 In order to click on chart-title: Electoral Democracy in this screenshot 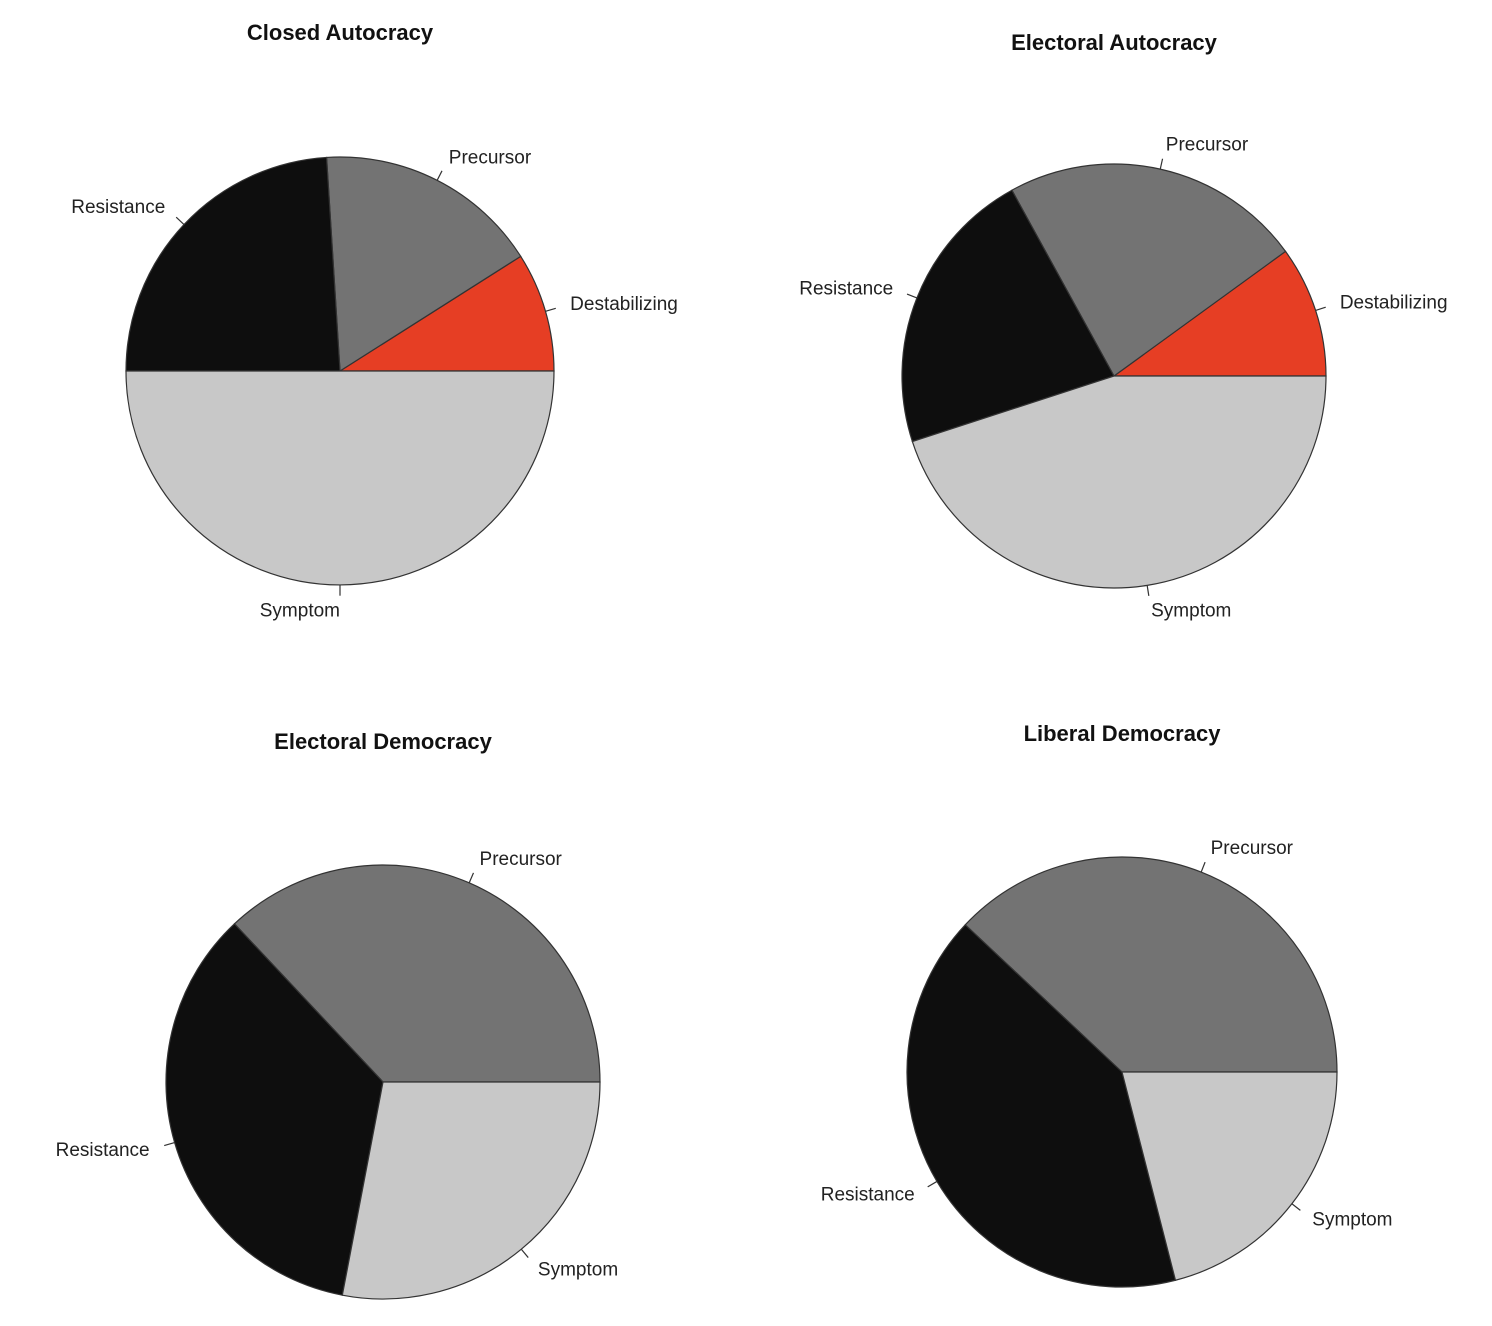, I will do `click(383, 741)`.